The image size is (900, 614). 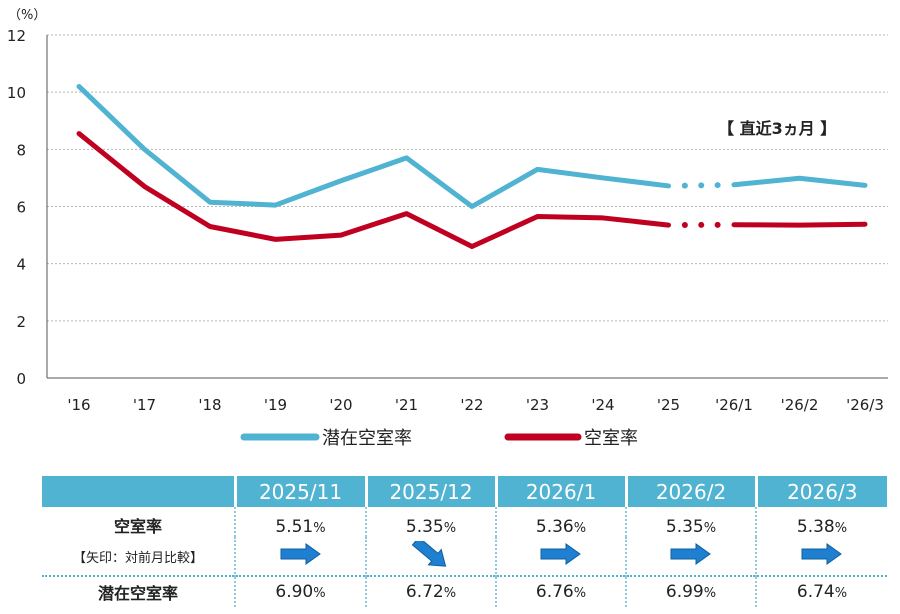 What do you see at coordinates (560, 522) in the screenshot?
I see `vacancy-value: 5.36%` at bounding box center [560, 522].